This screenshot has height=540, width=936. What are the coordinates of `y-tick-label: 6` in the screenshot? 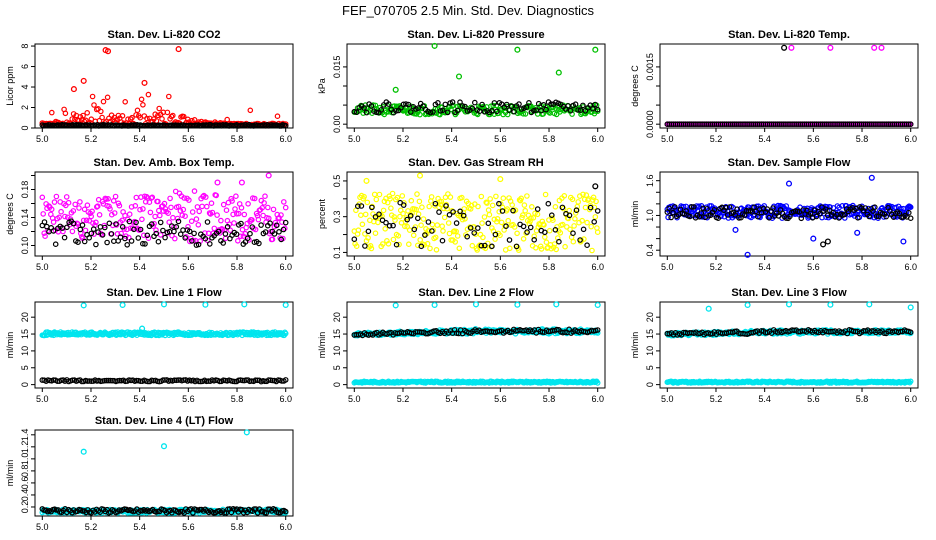 It's located at (25, 66).